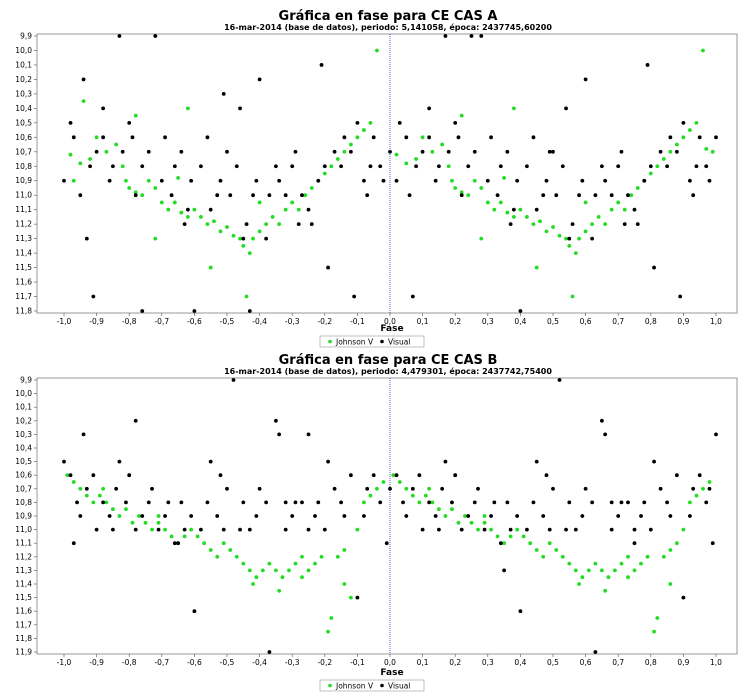 The height and width of the screenshot is (692, 741). I want to click on chart-b-legend-johnson-marker, so click(330, 685).